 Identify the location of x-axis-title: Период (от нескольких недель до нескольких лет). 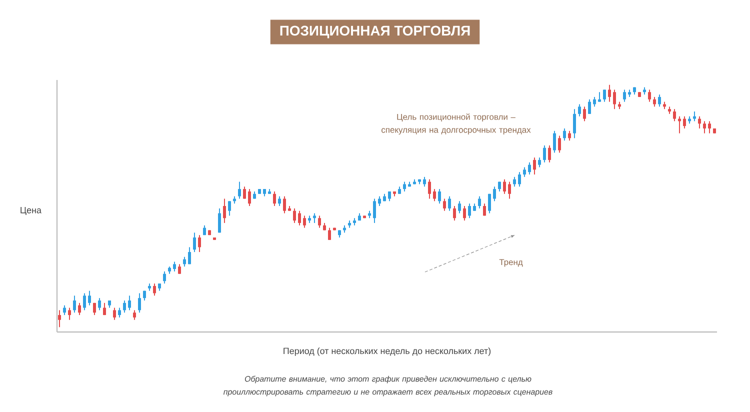
(387, 352).